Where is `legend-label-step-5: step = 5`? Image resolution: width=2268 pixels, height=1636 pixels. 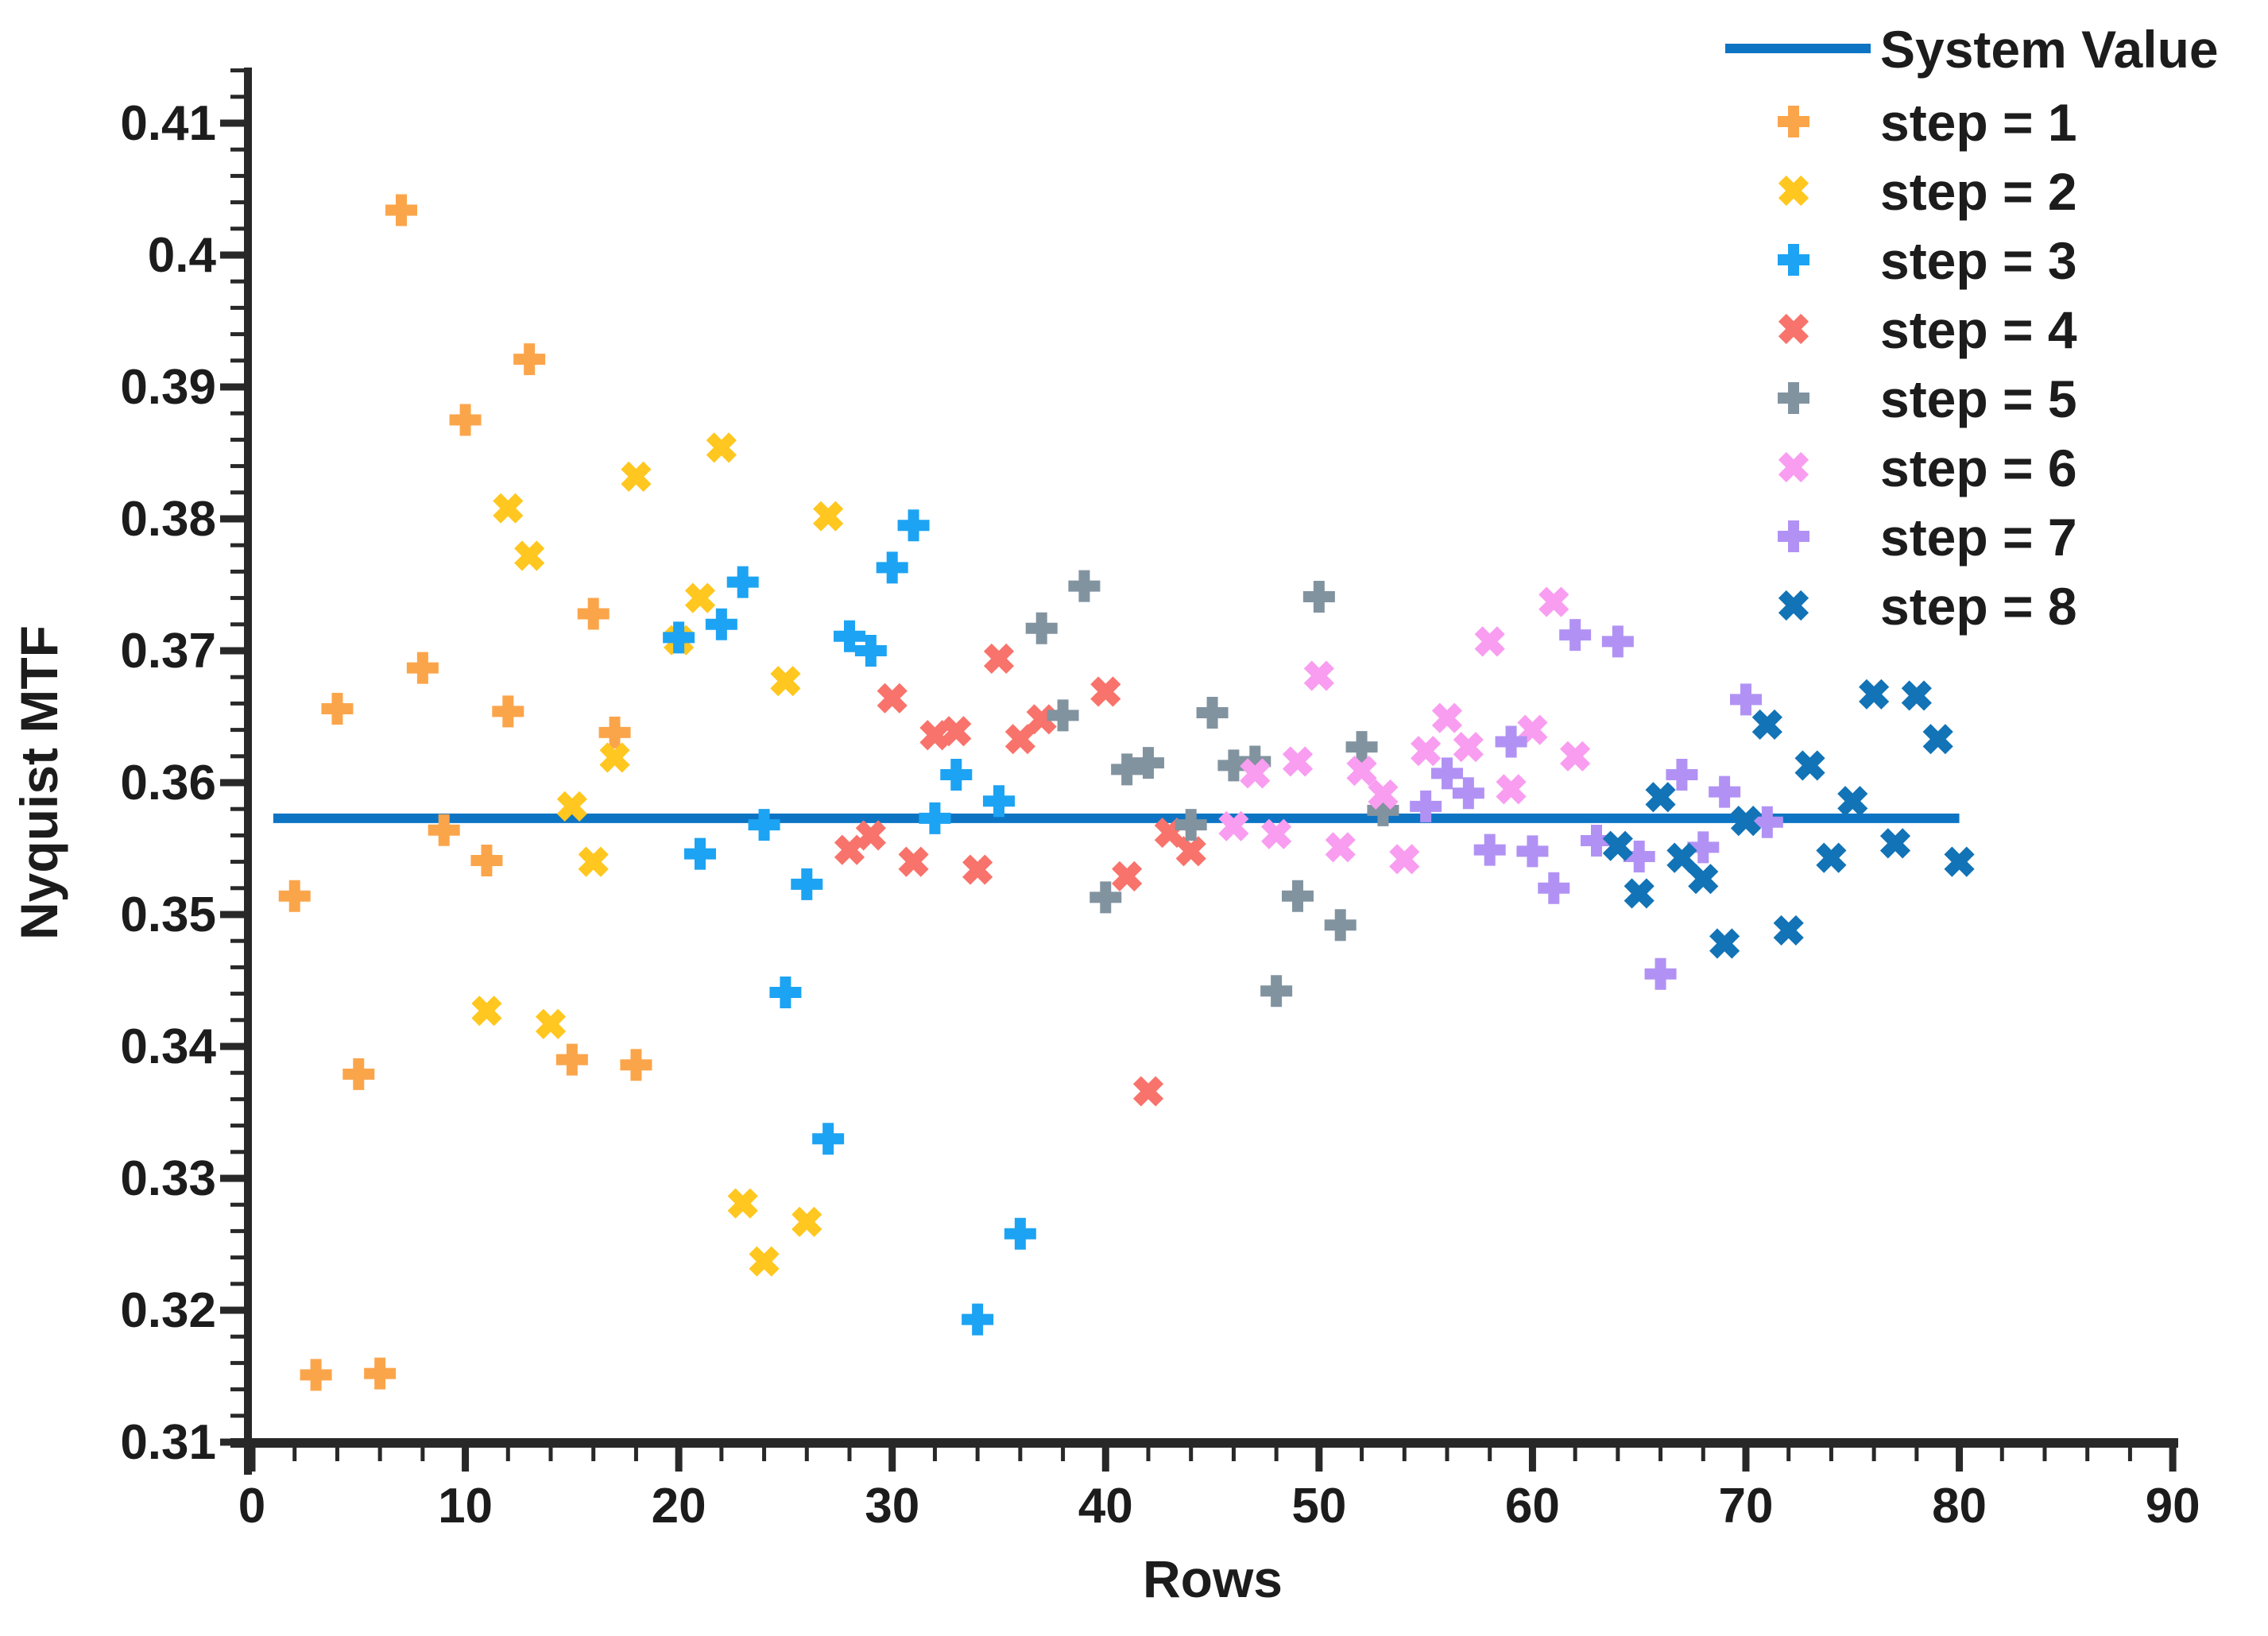 legend-label-step-5: step = 5 is located at coordinates (1979, 398).